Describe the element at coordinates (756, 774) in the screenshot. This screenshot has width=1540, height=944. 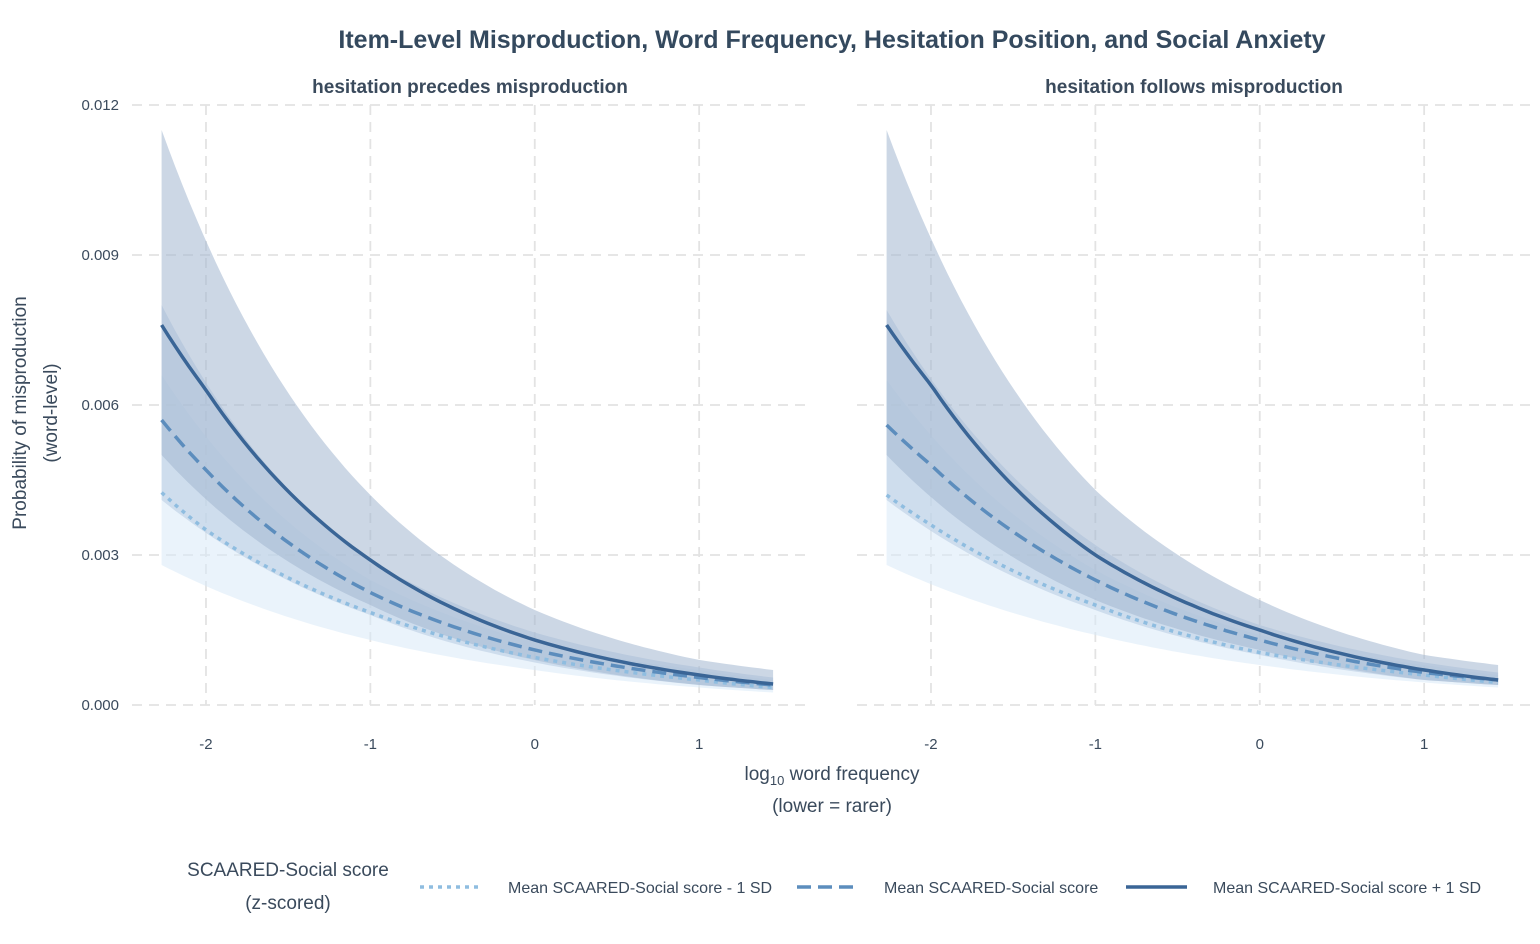
I see `x-axis-label-prefix: log` at that location.